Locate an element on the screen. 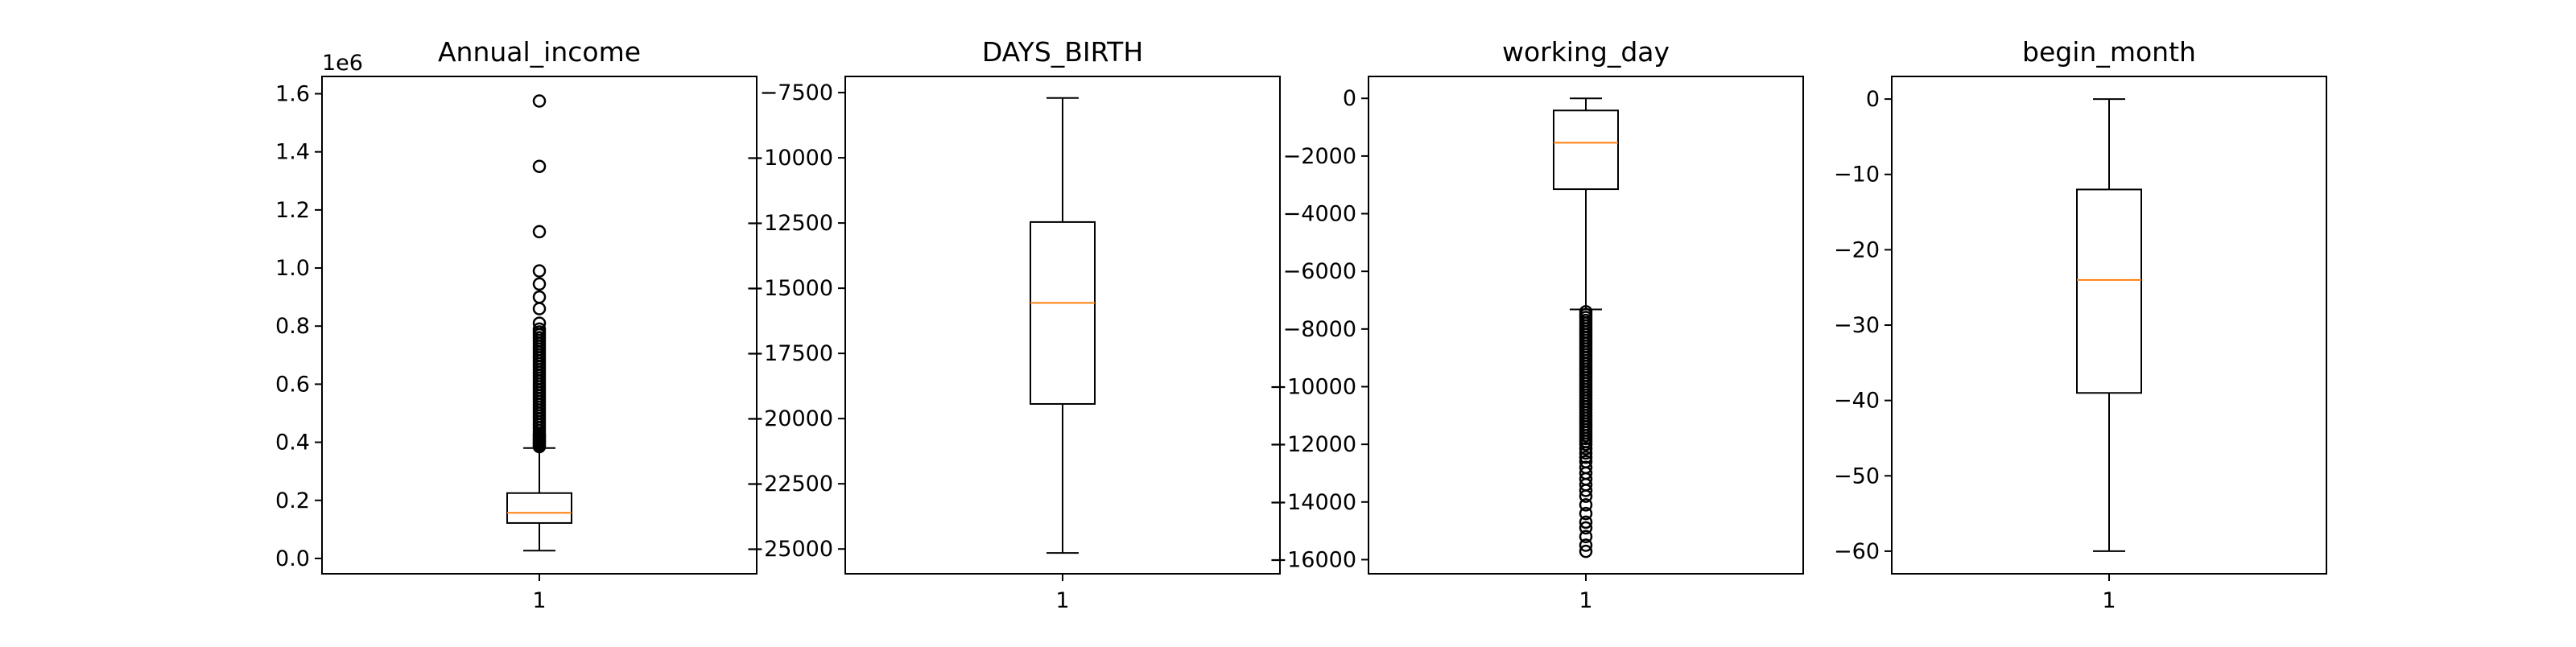 This screenshot has height=647, width=2576. y-tick-label: −2000 is located at coordinates (1319, 156).